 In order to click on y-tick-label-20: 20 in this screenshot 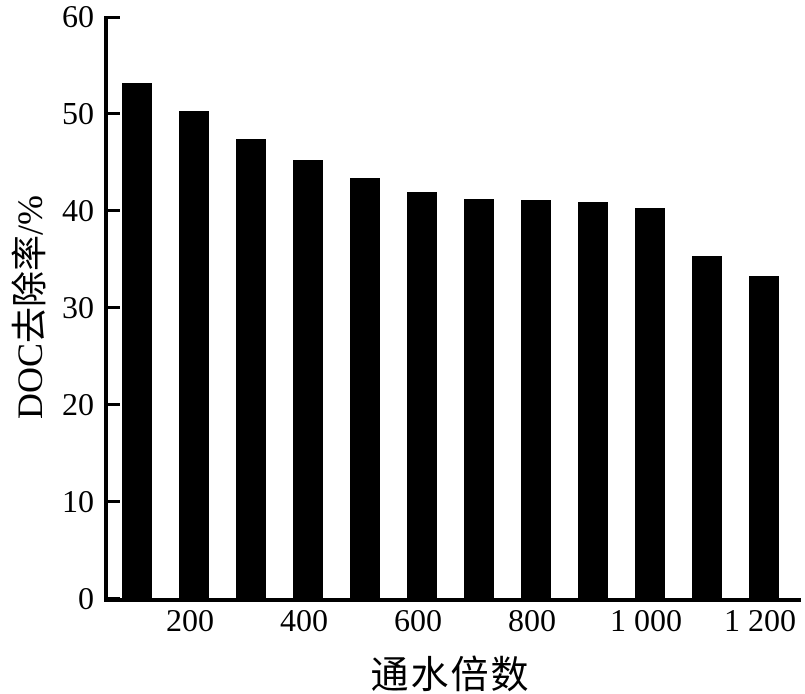, I will do `click(78, 404)`.